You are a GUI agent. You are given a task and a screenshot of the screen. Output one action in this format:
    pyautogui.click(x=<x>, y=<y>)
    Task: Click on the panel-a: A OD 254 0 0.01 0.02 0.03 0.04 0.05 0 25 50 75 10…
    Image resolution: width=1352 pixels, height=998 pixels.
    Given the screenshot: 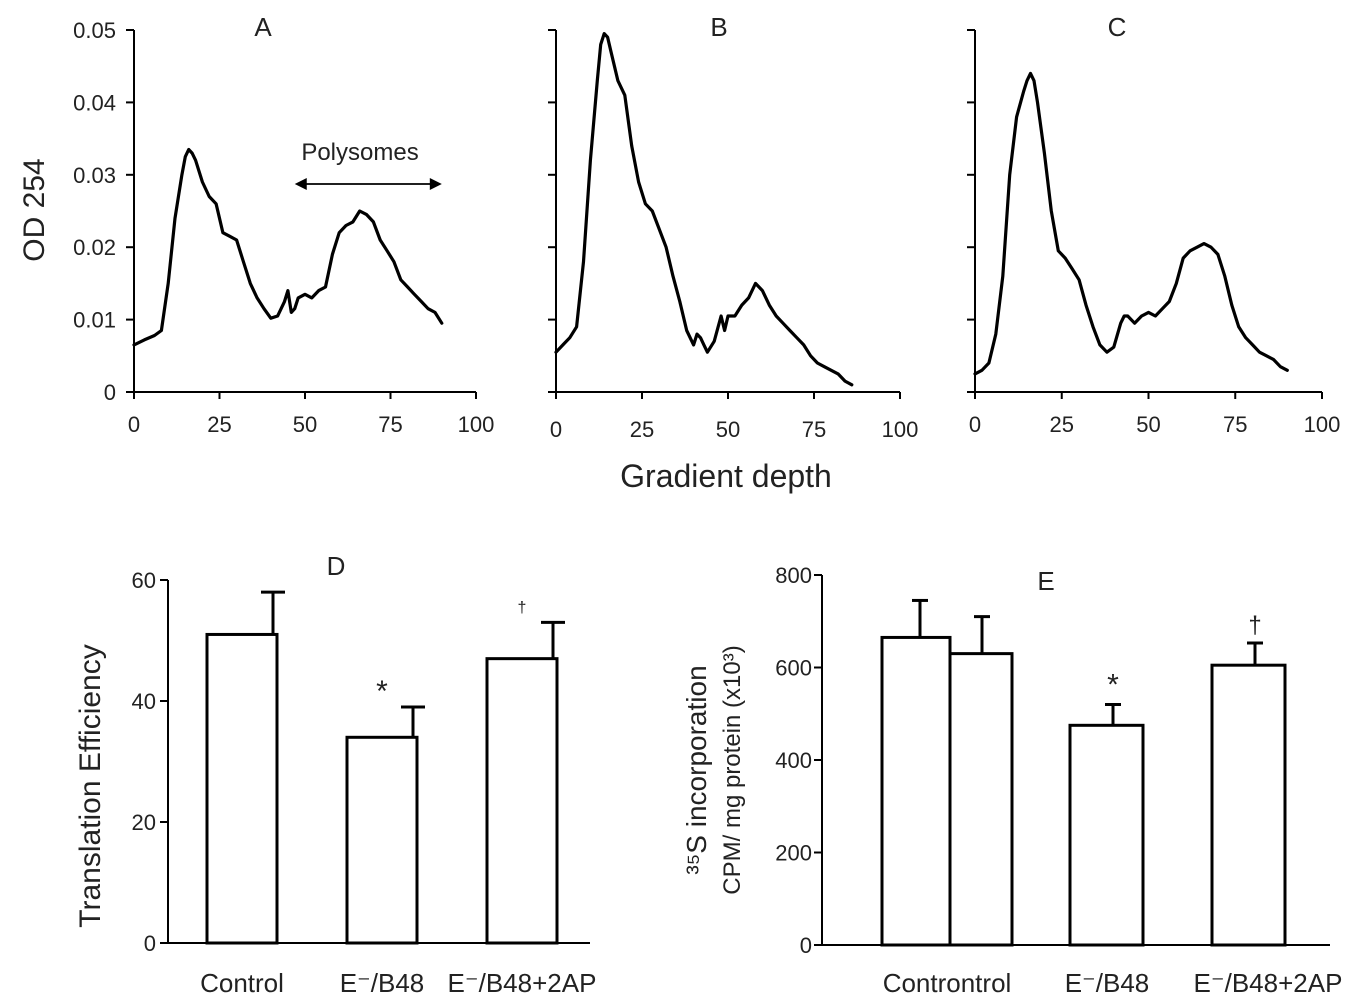 What is the action you would take?
    pyautogui.click(x=256, y=224)
    